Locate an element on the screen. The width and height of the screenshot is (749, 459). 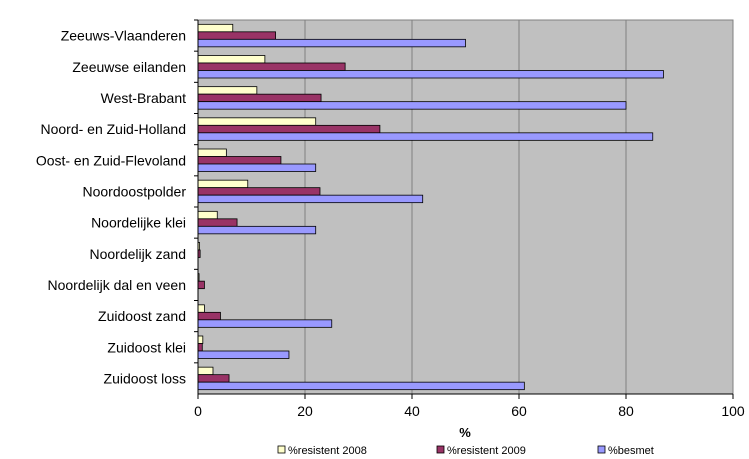
x-tick-label: 100 is located at coordinates (733, 411).